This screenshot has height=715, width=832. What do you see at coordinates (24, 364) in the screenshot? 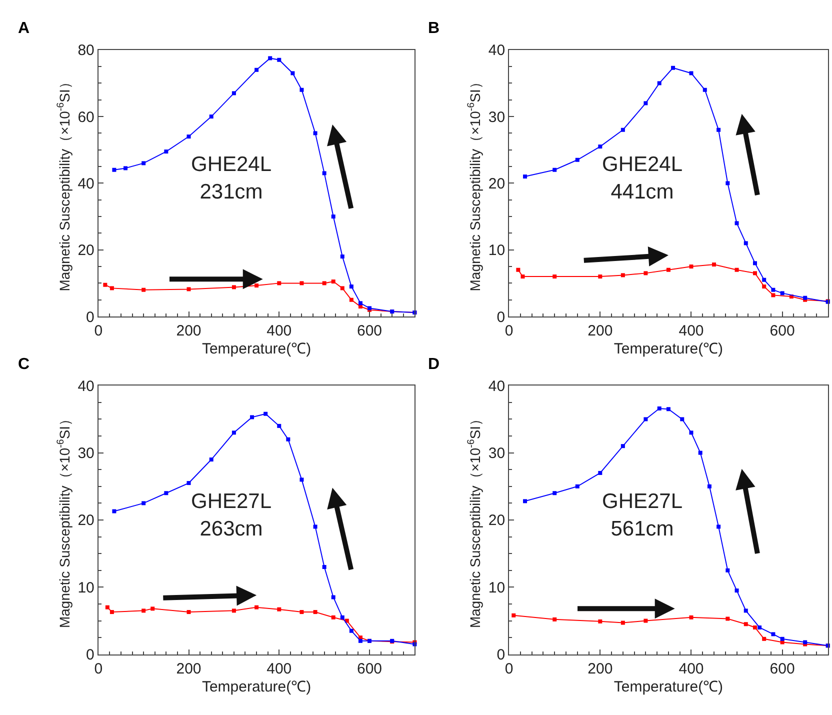
I see `chart-title: C` at bounding box center [24, 364].